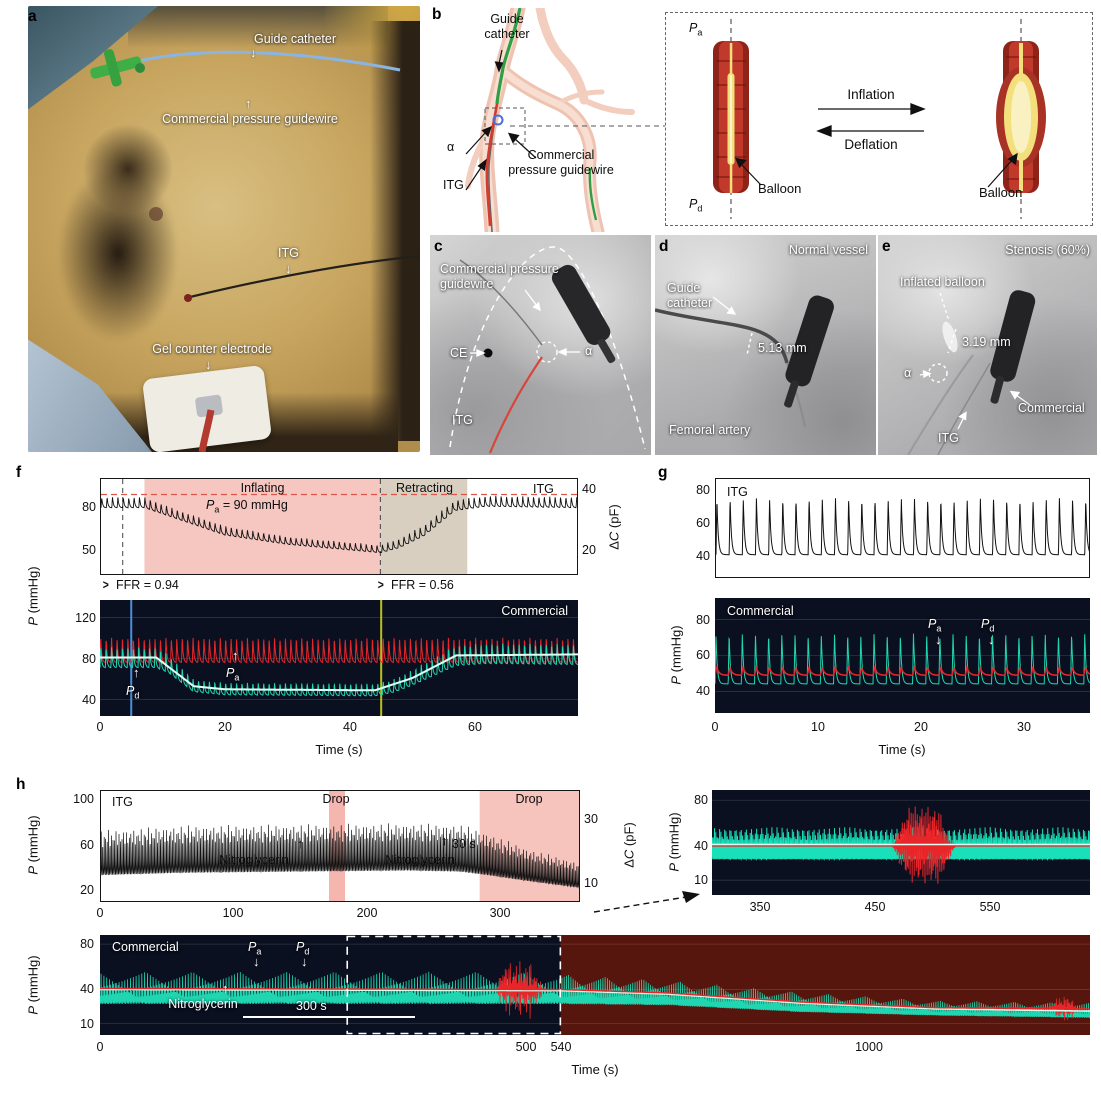 The height and width of the screenshot is (1094, 1101). What do you see at coordinates (935, 625) in the screenshot?
I see `pa-trace-label: Pa` at bounding box center [935, 625].